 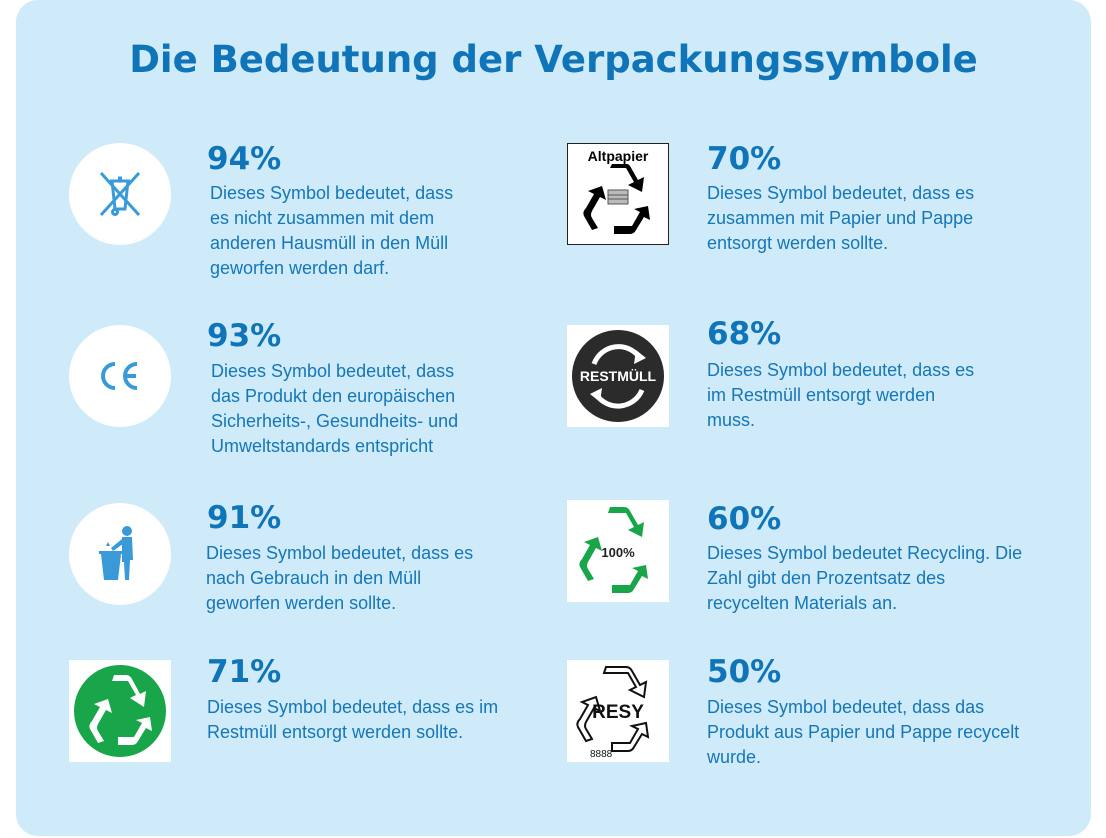 I want to click on person-binning-trash-icon, so click(x=120, y=554).